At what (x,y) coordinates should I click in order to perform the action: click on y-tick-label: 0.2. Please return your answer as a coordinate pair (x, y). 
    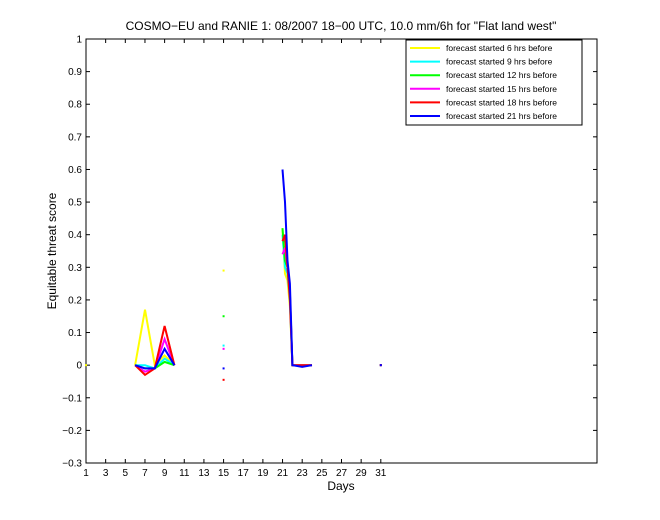
    Looking at the image, I should click on (75, 300).